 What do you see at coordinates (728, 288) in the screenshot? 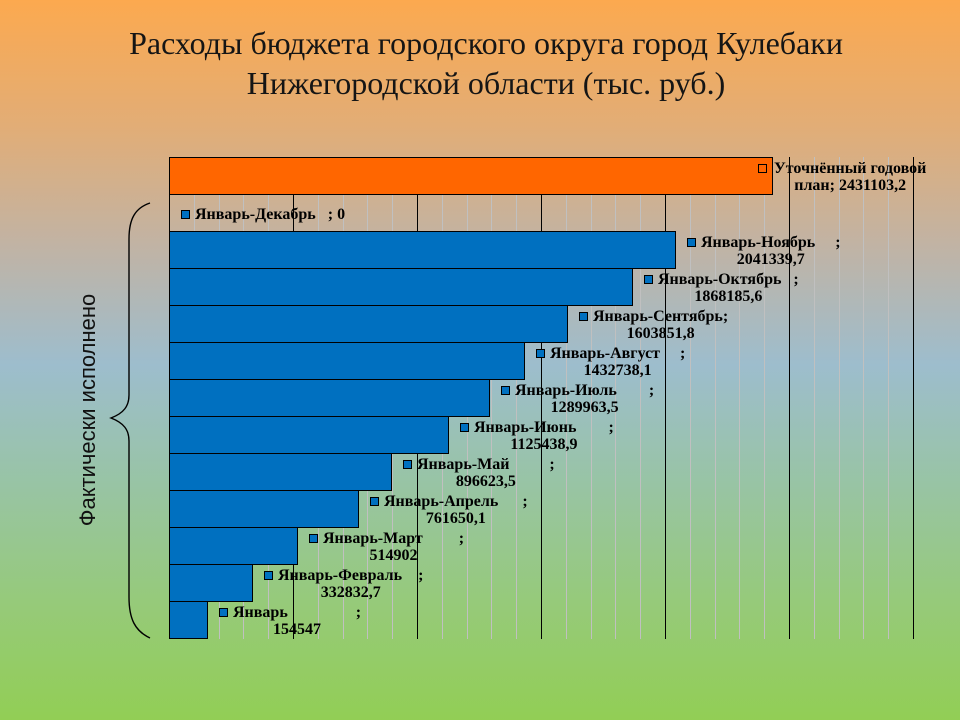
I see `data-label: Январь-Октябрь ; 1868185,6` at bounding box center [728, 288].